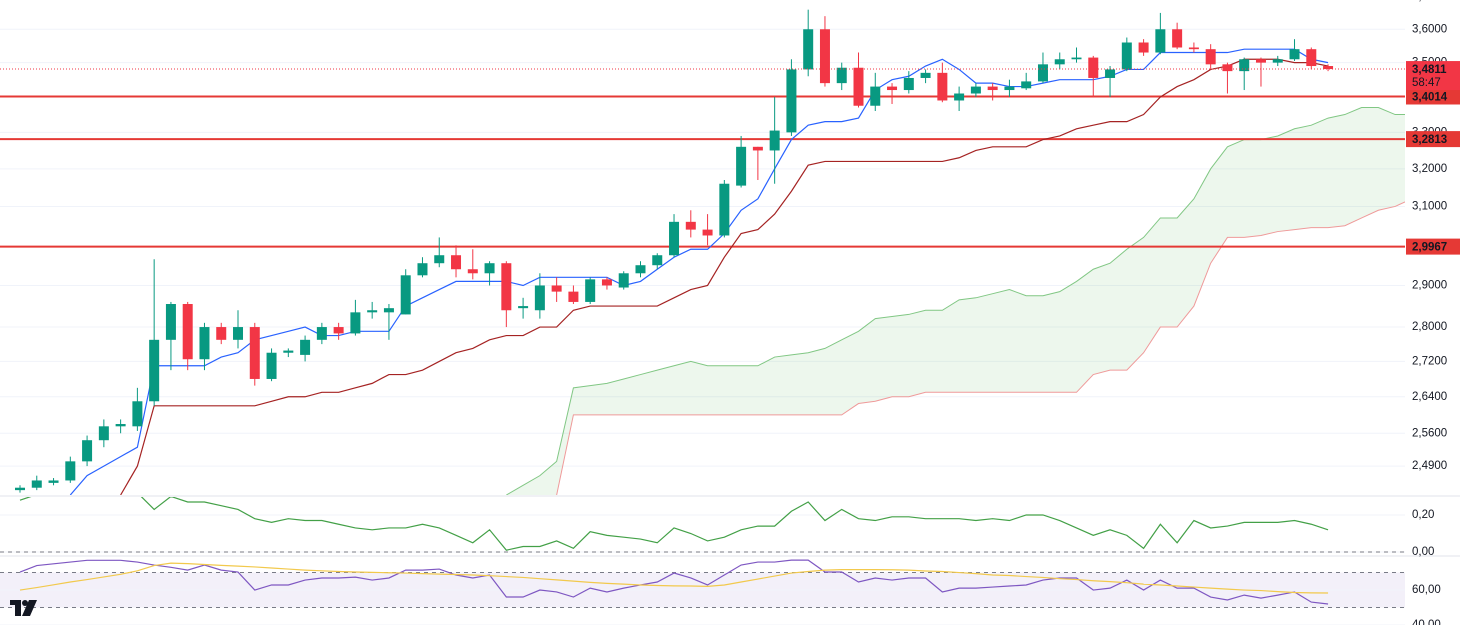 The width and height of the screenshot is (1460, 625). Describe the element at coordinates (1429, 433) in the screenshot. I see `y-tick-label: 2,5600` at that location.